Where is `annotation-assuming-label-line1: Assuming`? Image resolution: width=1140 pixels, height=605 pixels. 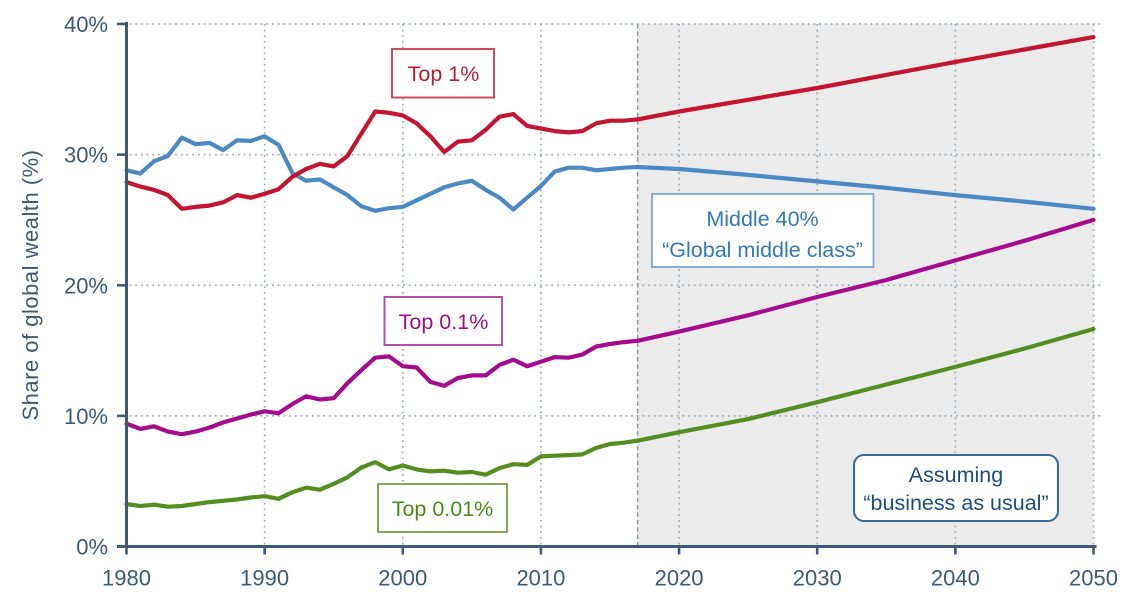 annotation-assuming-label-line1: Assuming is located at coordinates (956, 475).